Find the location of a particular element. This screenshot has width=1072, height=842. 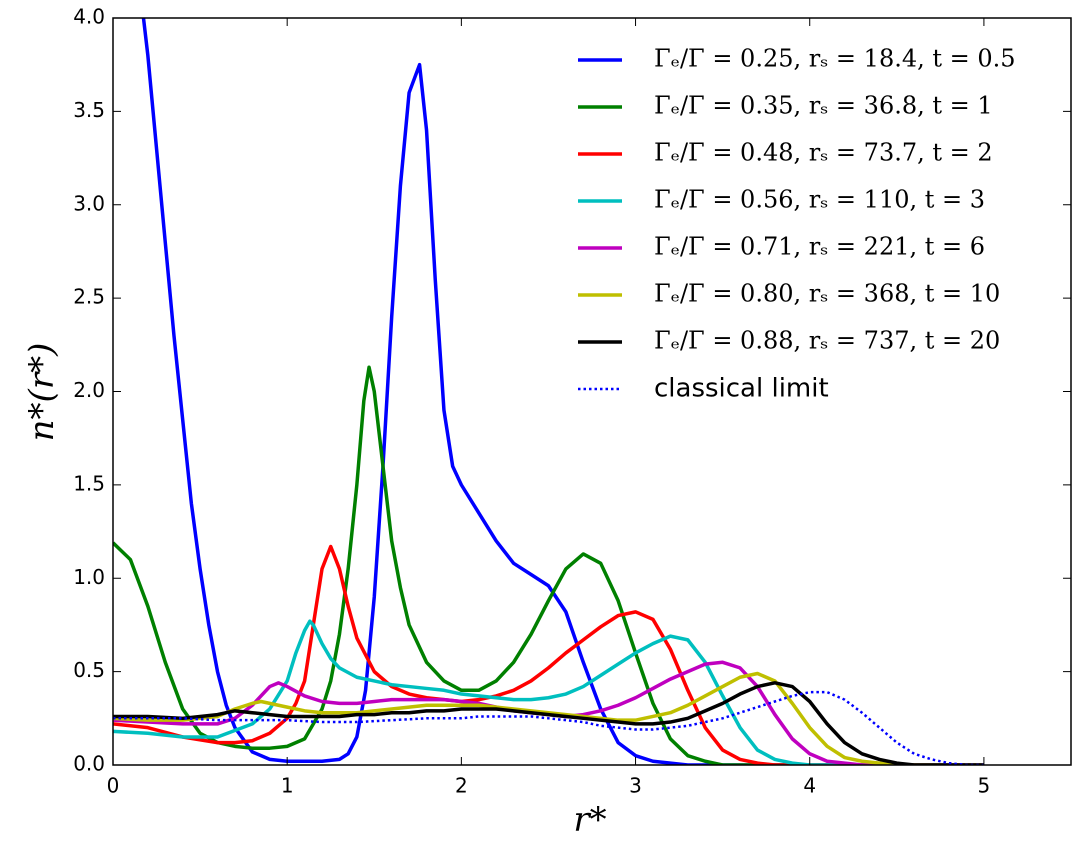

x-tick-label: 0 is located at coordinates (113, 786).